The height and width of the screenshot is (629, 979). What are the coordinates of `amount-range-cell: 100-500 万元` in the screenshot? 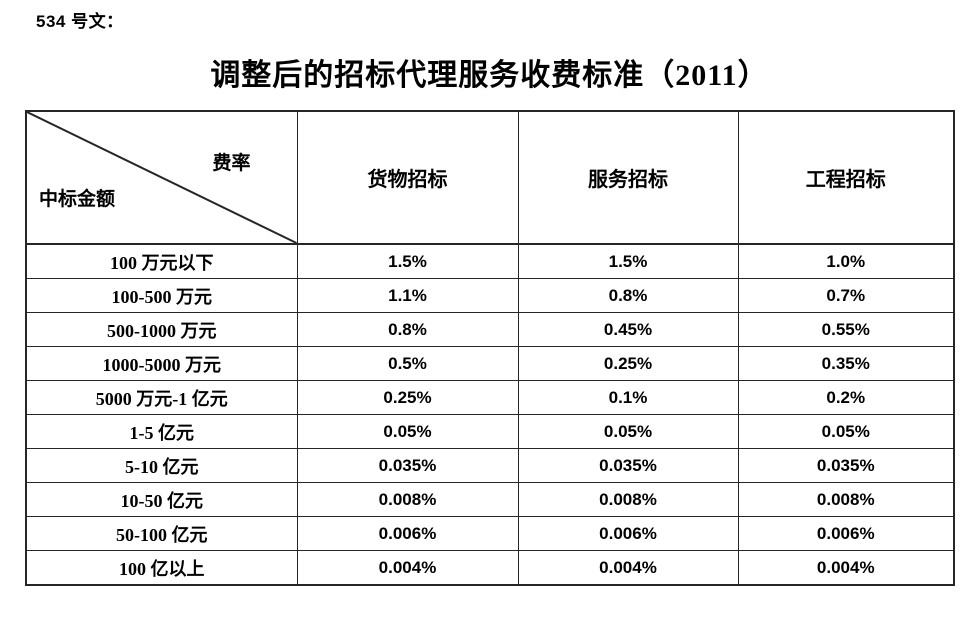 It's located at (161, 295).